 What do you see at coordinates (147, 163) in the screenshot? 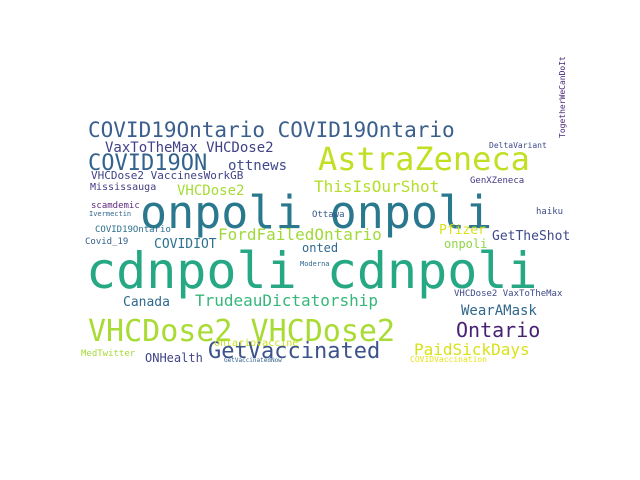
I see `cloud-word-covid19on: COVID19ON` at bounding box center [147, 163].